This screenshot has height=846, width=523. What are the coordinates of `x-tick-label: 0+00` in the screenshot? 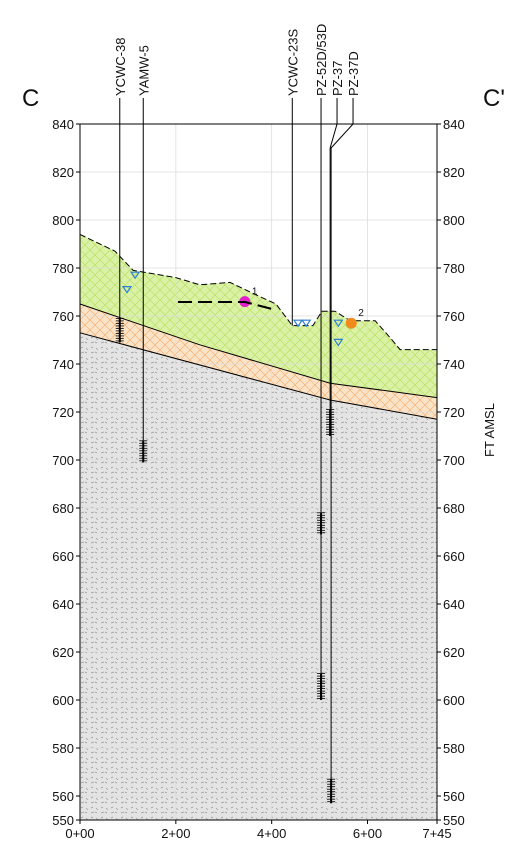 It's located at (79, 833).